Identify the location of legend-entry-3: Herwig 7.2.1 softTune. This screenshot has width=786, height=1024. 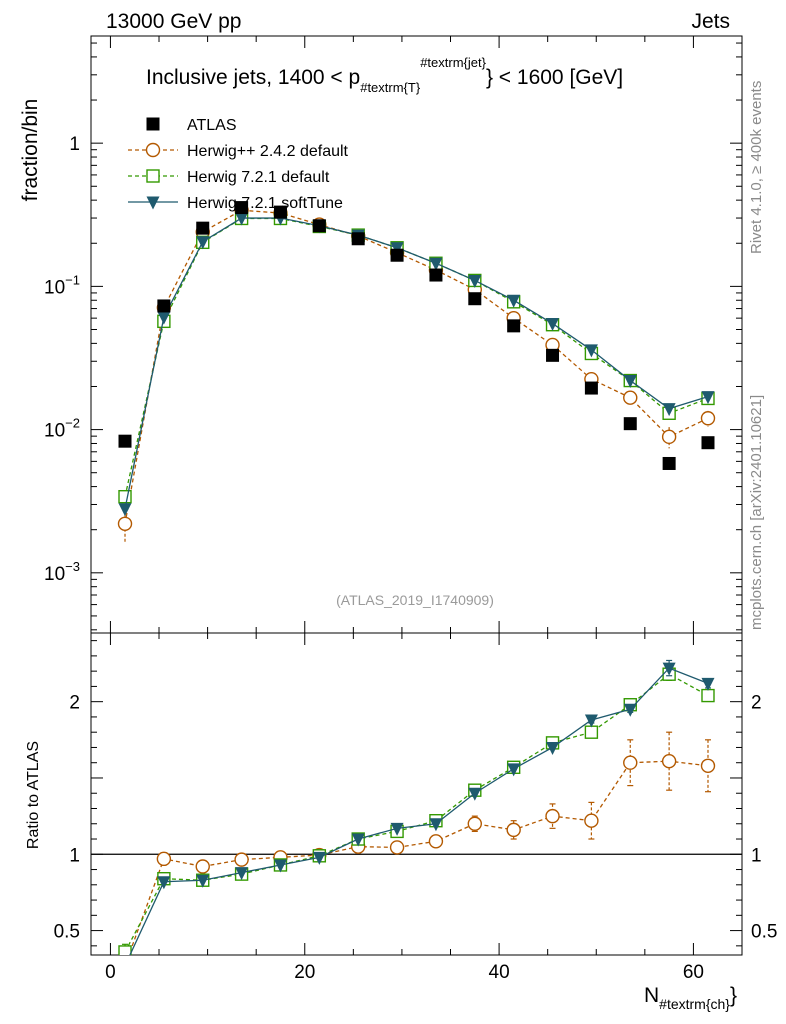
(235, 203).